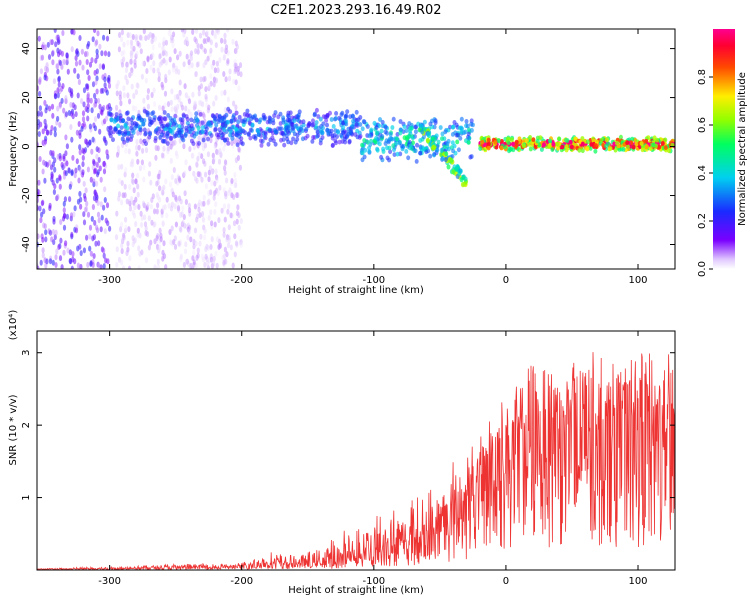  I want to click on snr-y-label: SNR (10 * v/v), so click(13, 429).